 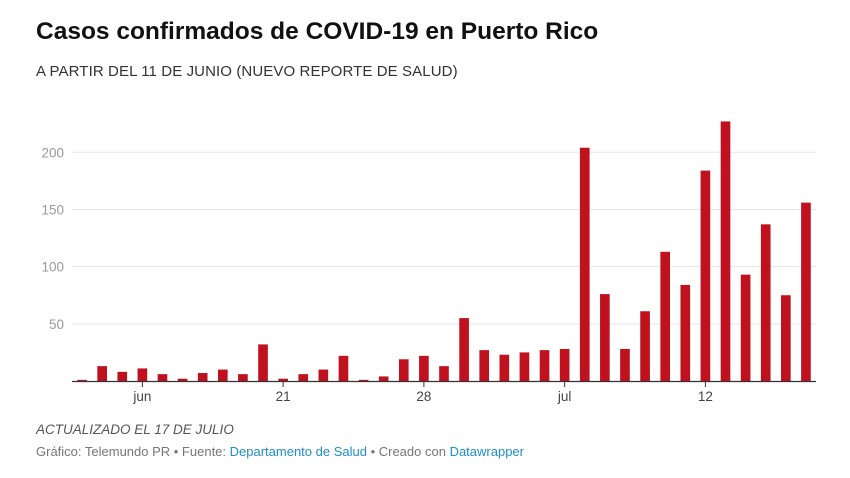 What do you see at coordinates (705, 396) in the screenshot?
I see `x-tick-label: 12` at bounding box center [705, 396].